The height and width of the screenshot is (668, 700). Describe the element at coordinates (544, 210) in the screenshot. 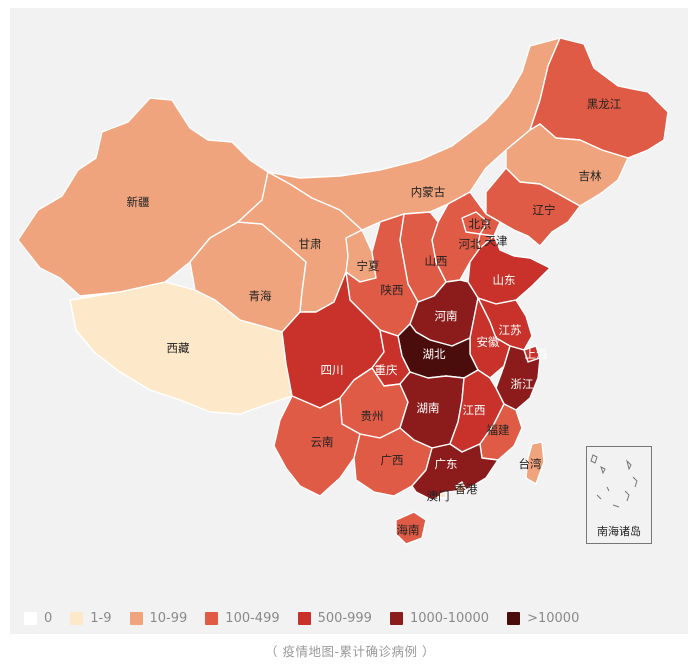

I see `province-label-liaoning: 辽宁` at that location.